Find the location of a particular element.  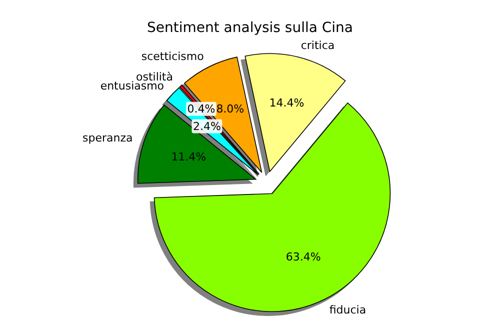

data-label: 63.4% is located at coordinates (303, 257).